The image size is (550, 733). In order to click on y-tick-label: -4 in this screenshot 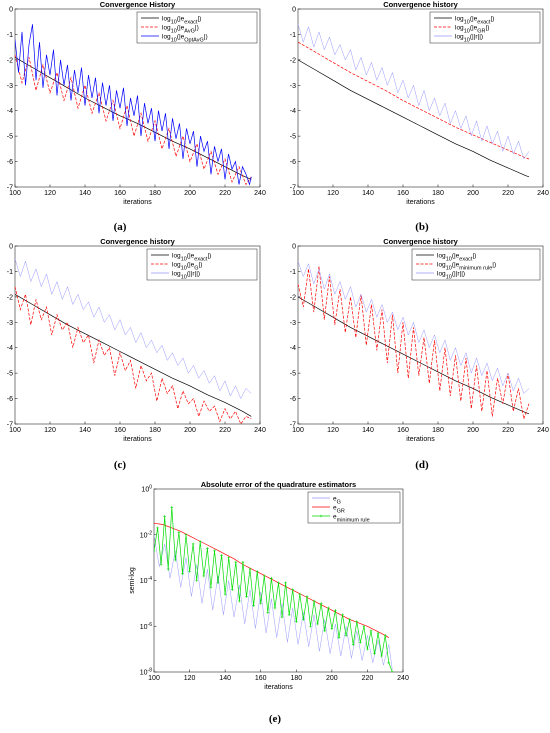, I will do `click(293, 111)`.